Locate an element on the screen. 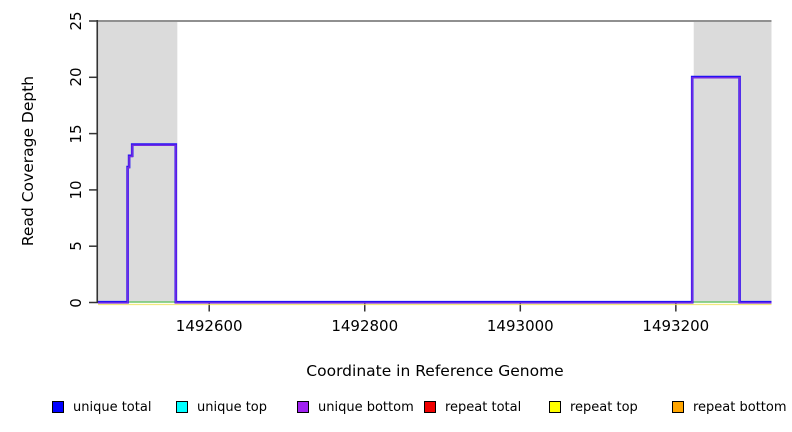 The width and height of the screenshot is (792, 432). x-tick-label: 1493200 is located at coordinates (676, 326).